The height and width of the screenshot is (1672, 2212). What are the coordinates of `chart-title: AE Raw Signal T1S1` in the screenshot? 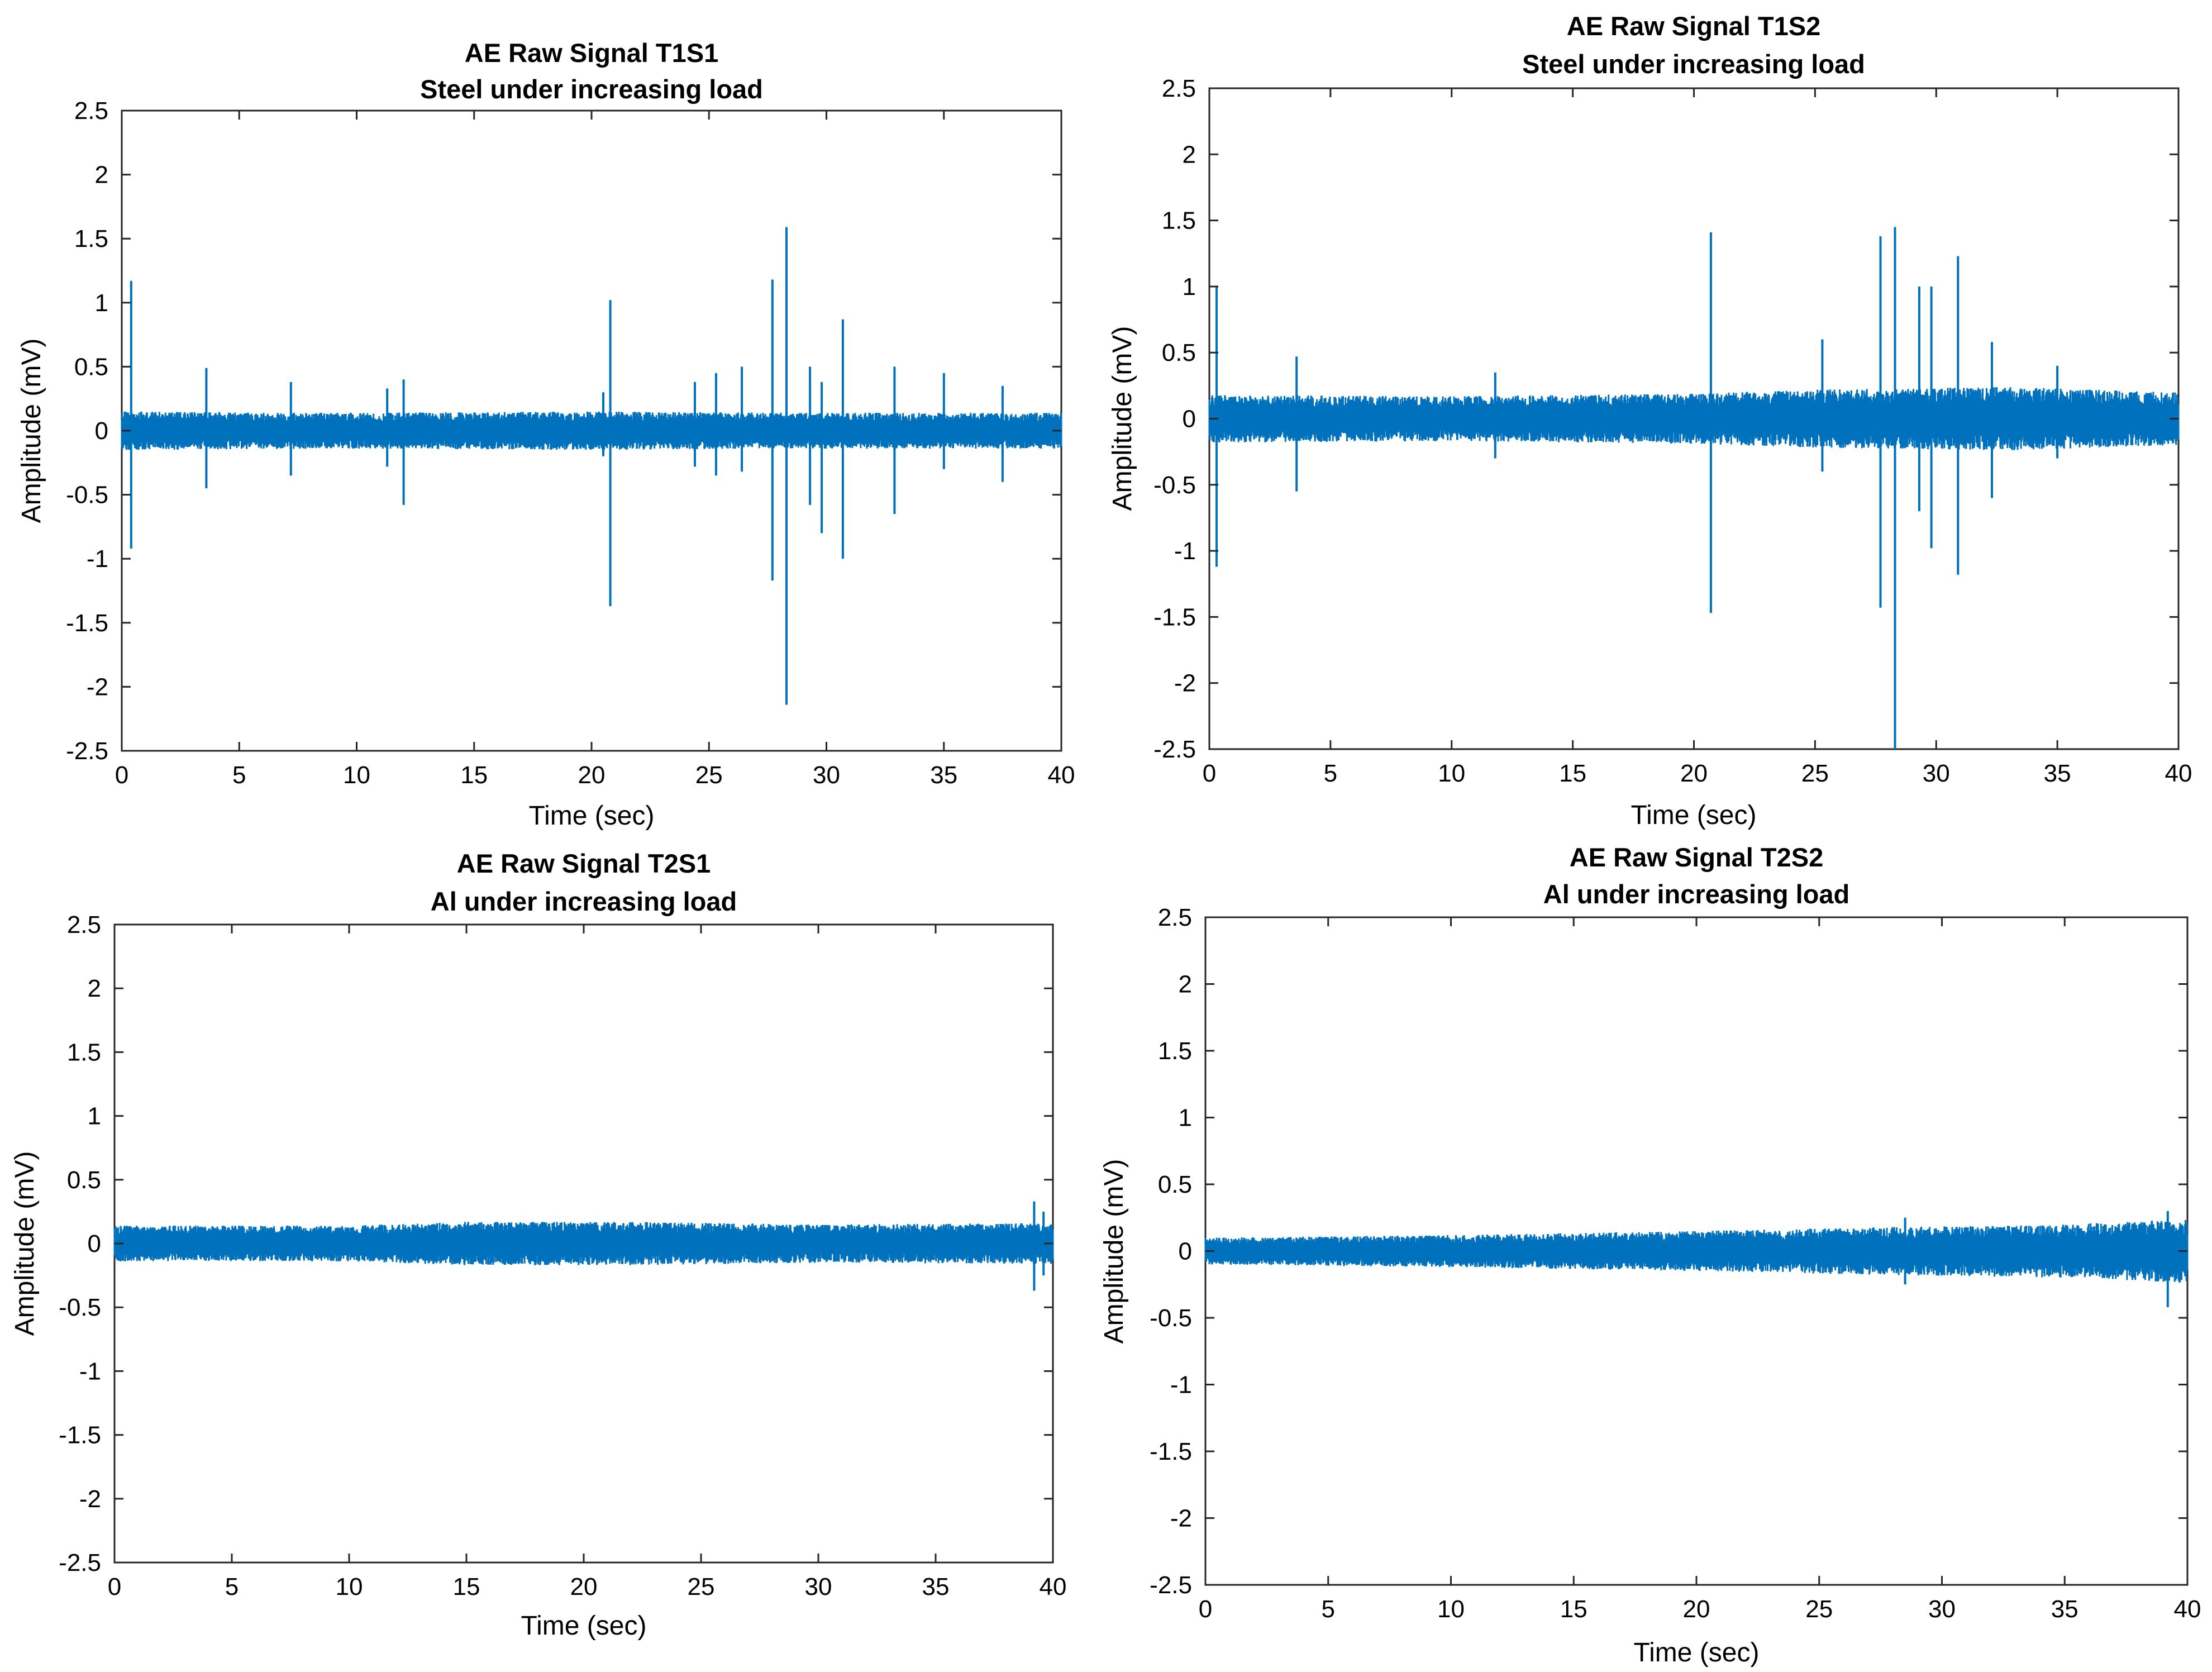 It's located at (592, 53).